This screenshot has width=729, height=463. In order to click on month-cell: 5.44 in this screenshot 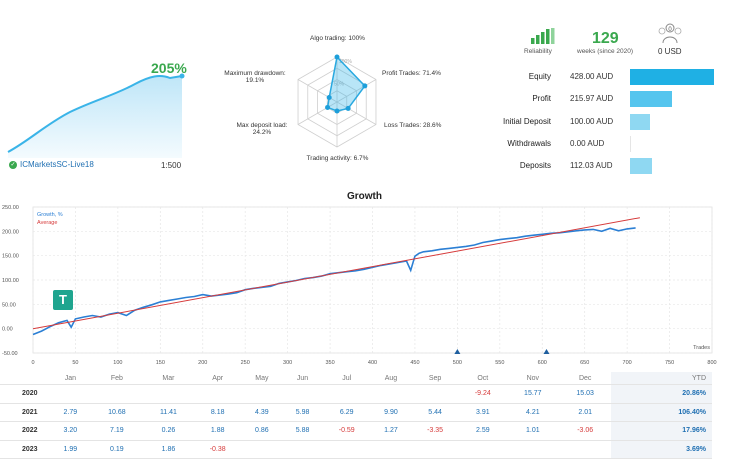, I will do `click(435, 413)`.